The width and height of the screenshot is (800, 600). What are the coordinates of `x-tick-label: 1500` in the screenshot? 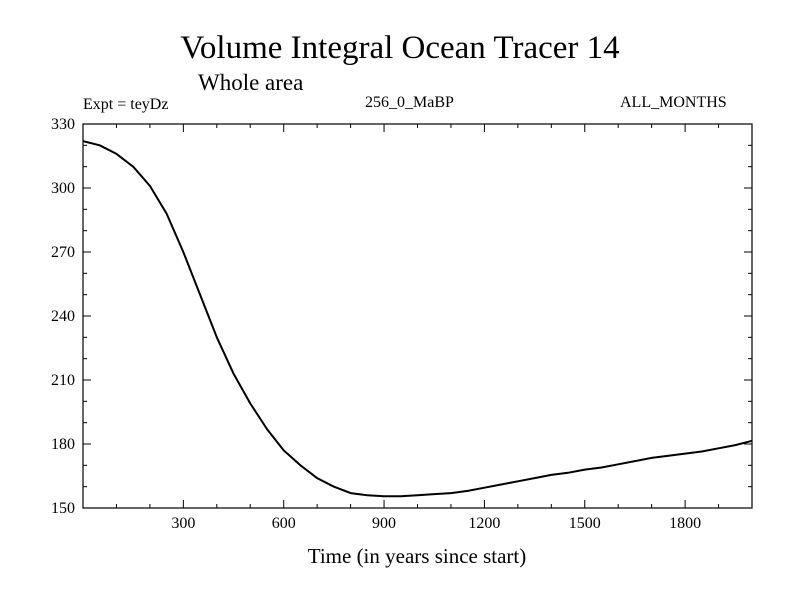 It's located at (585, 523).